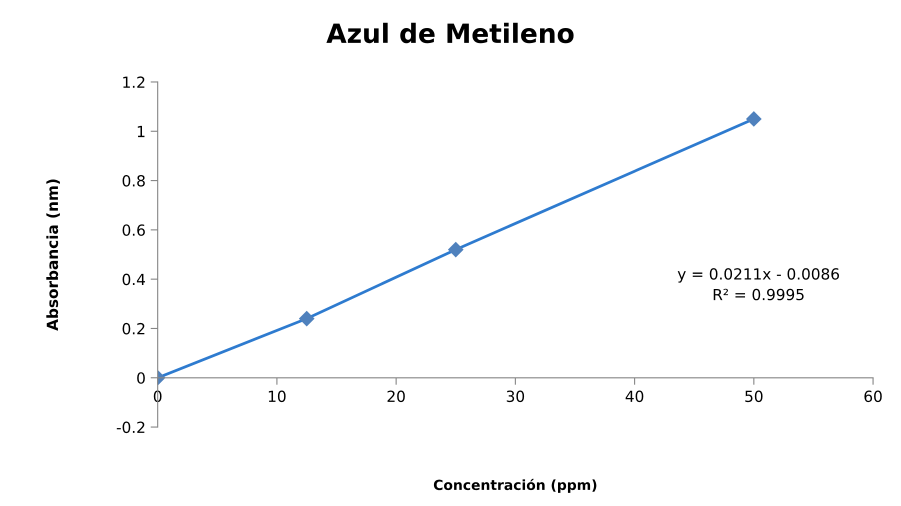  I want to click on x-axis-title: Concentración (ppm), so click(515, 485).